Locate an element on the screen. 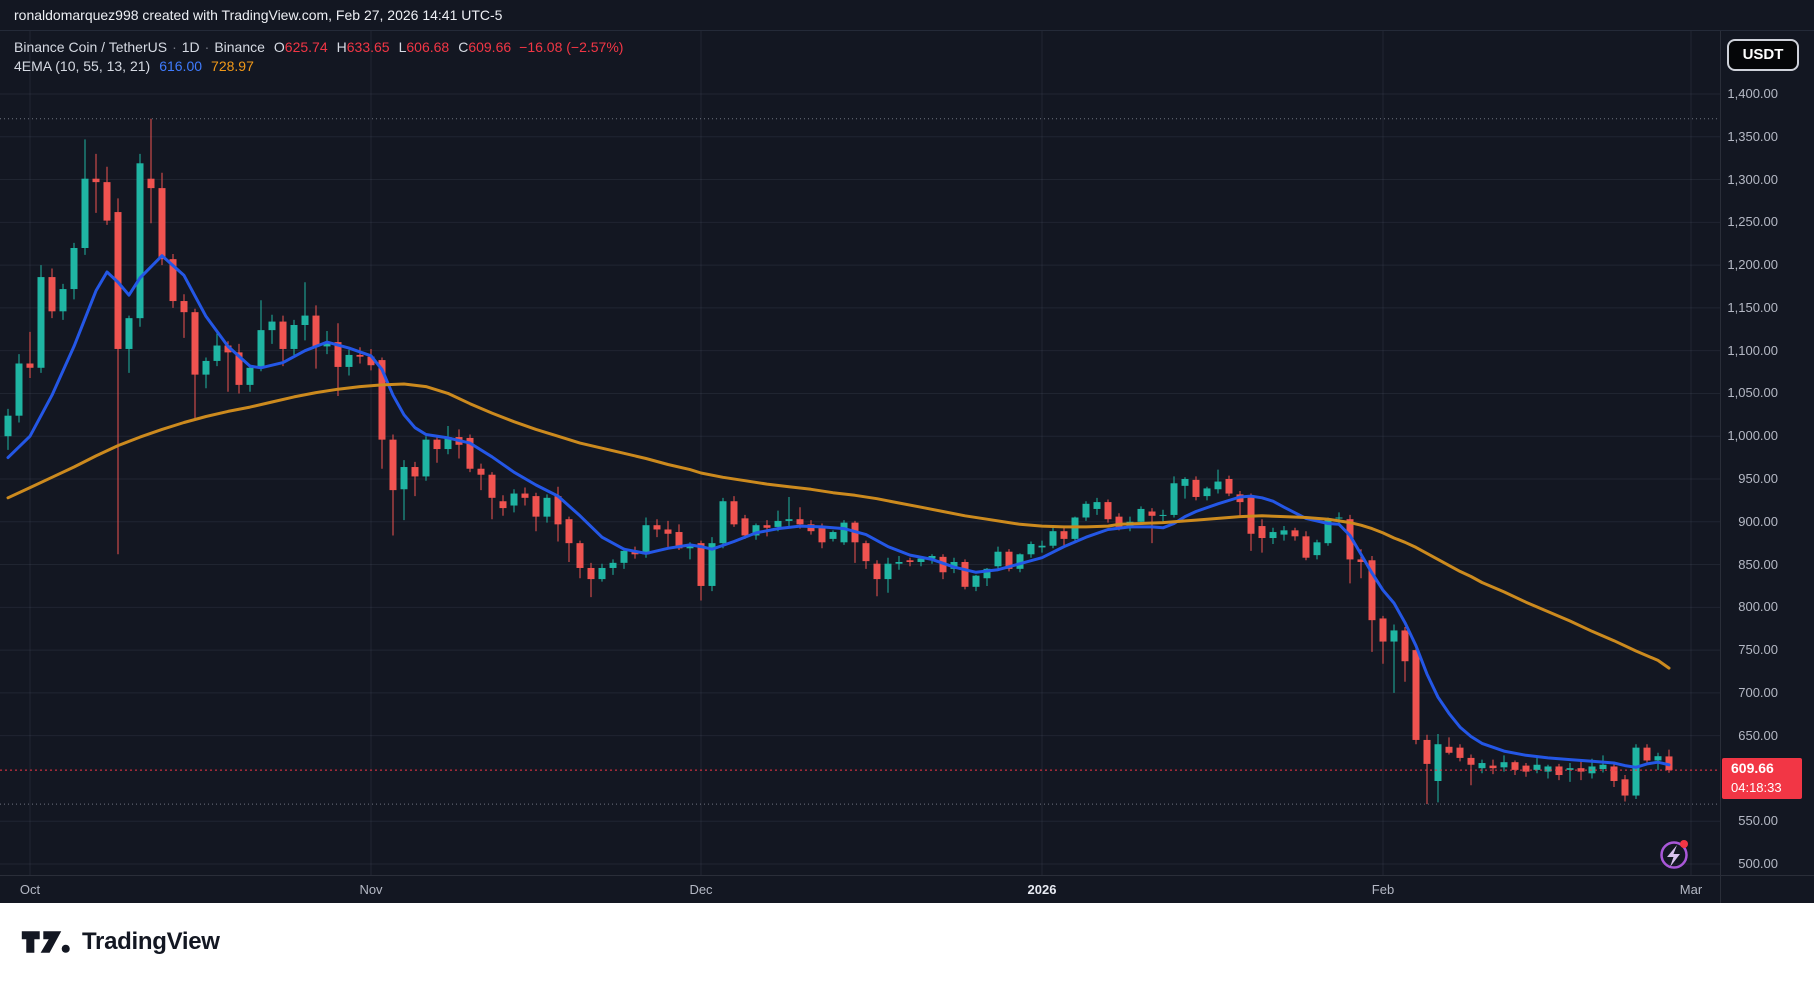  high-value: 633.65 is located at coordinates (368, 47).